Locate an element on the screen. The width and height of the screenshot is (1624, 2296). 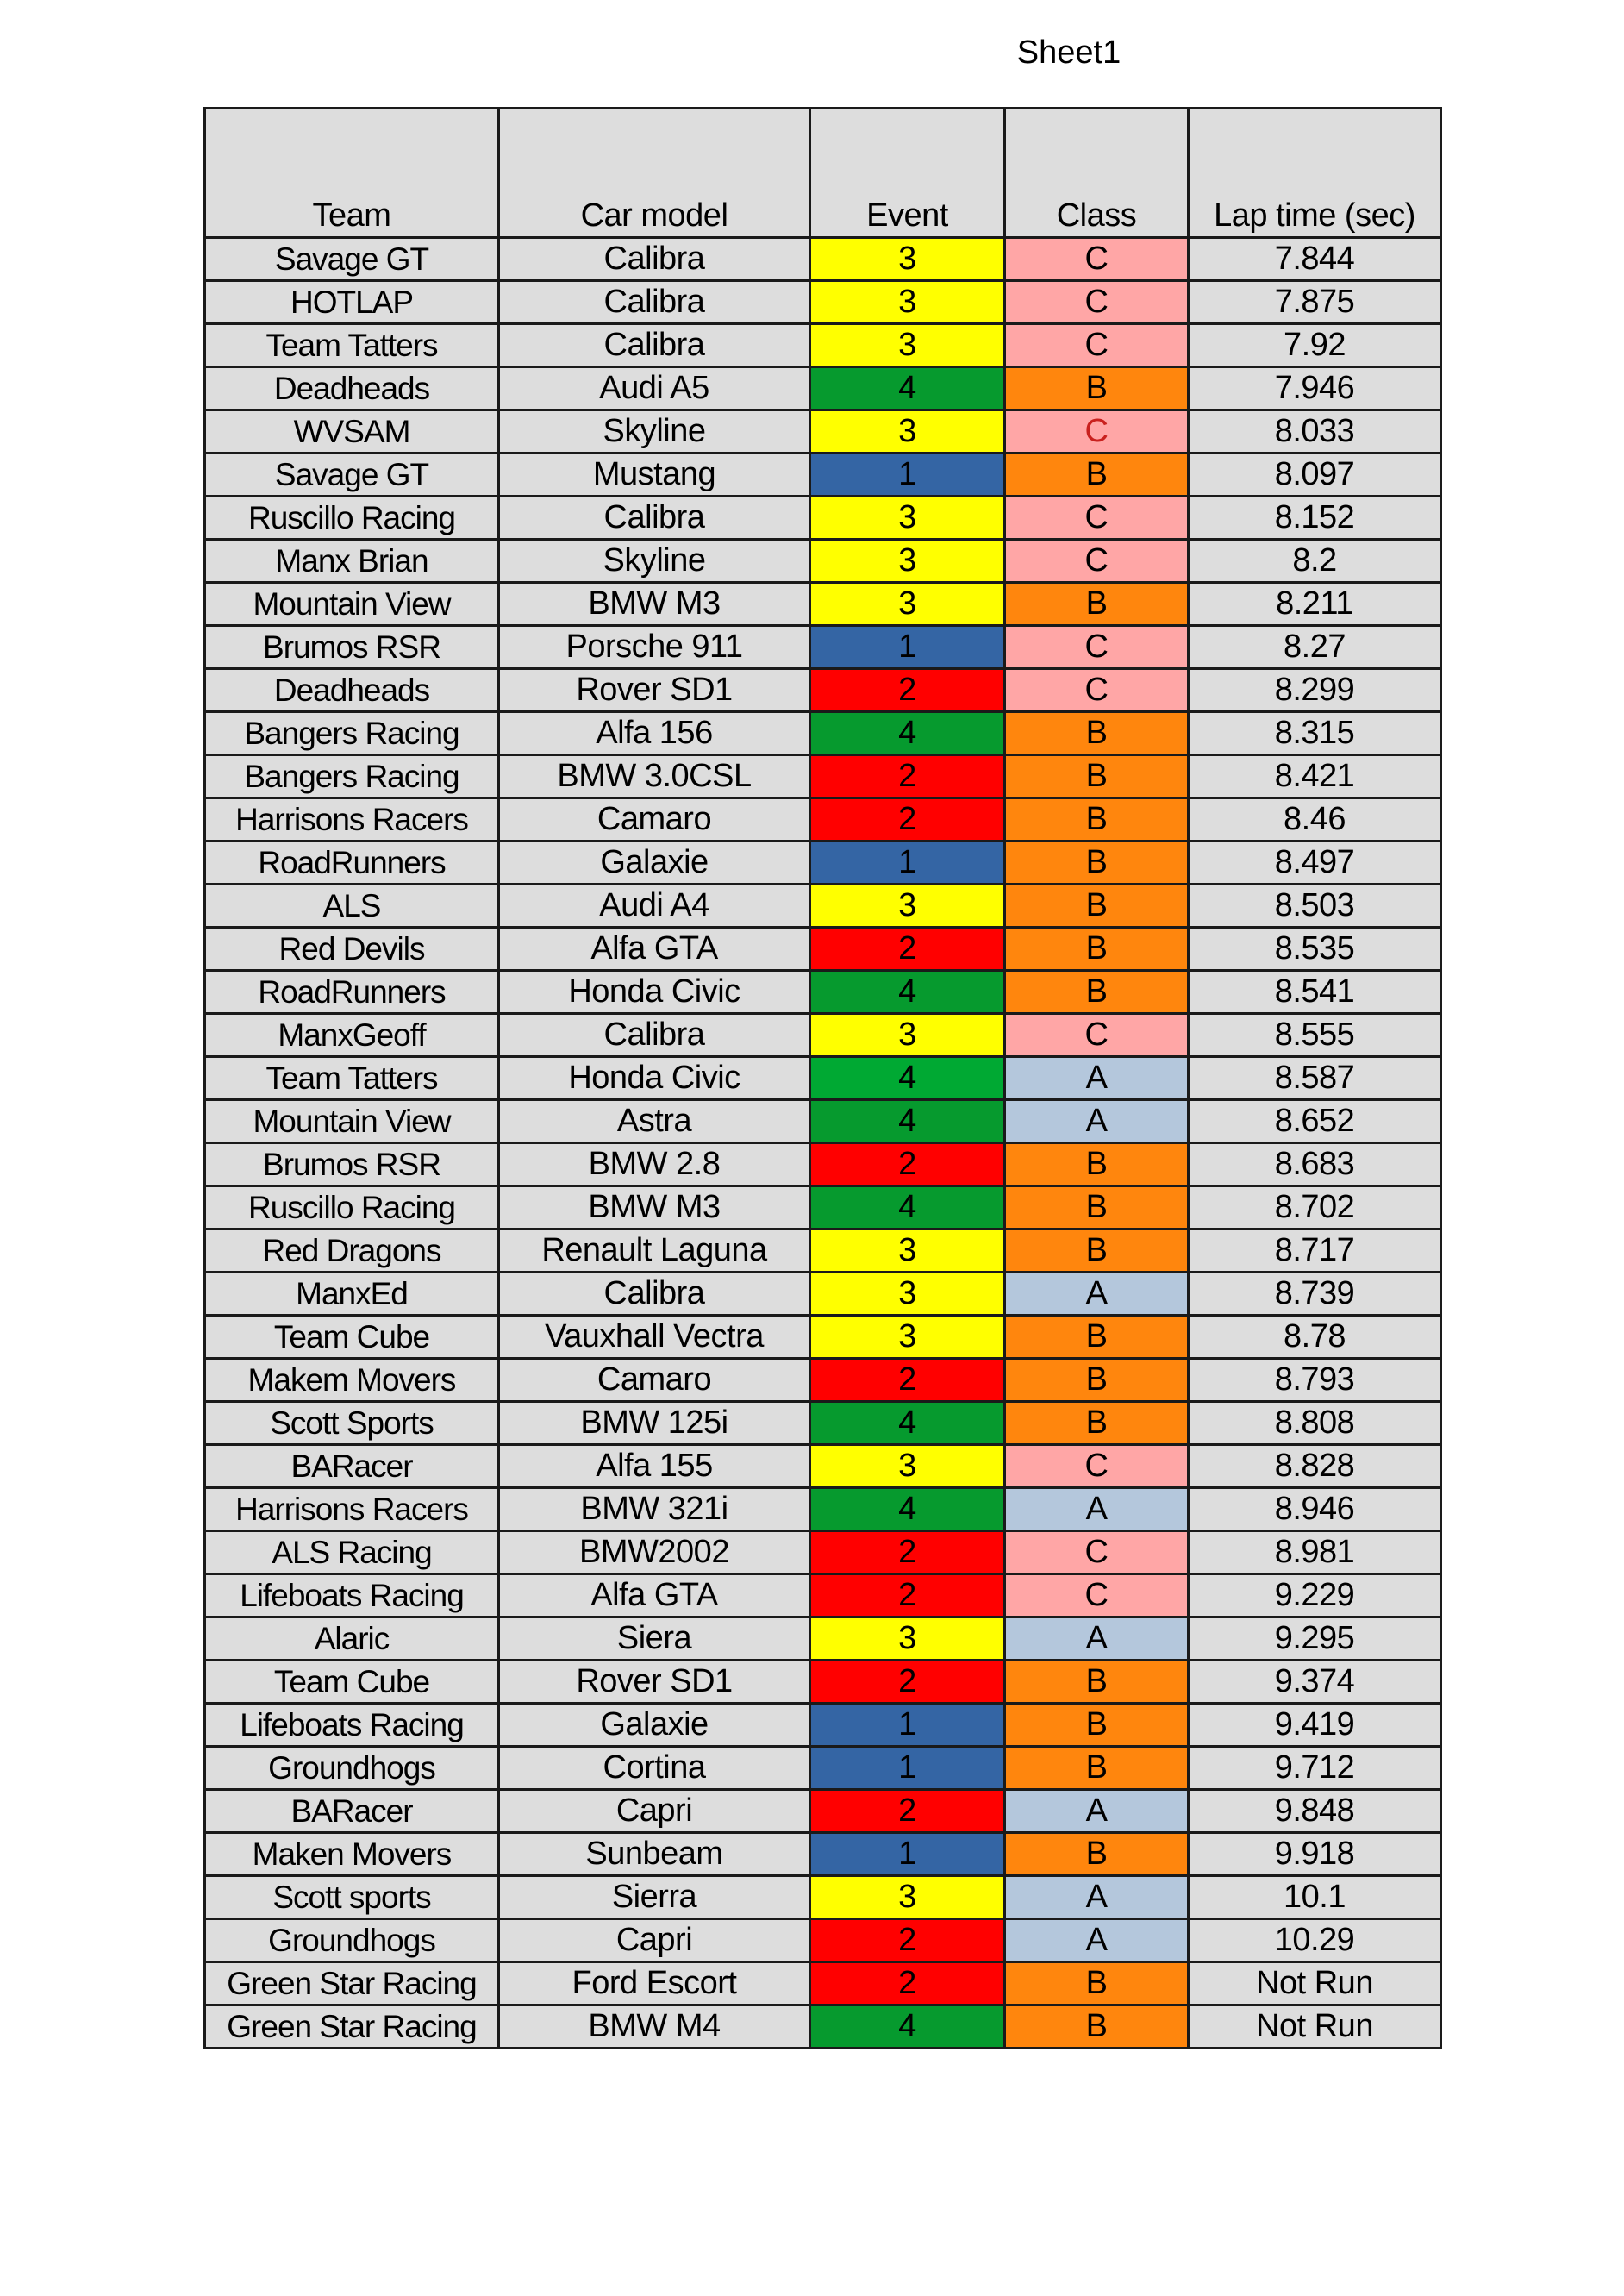
team-cell: Team Cube is located at coordinates (352, 1337).